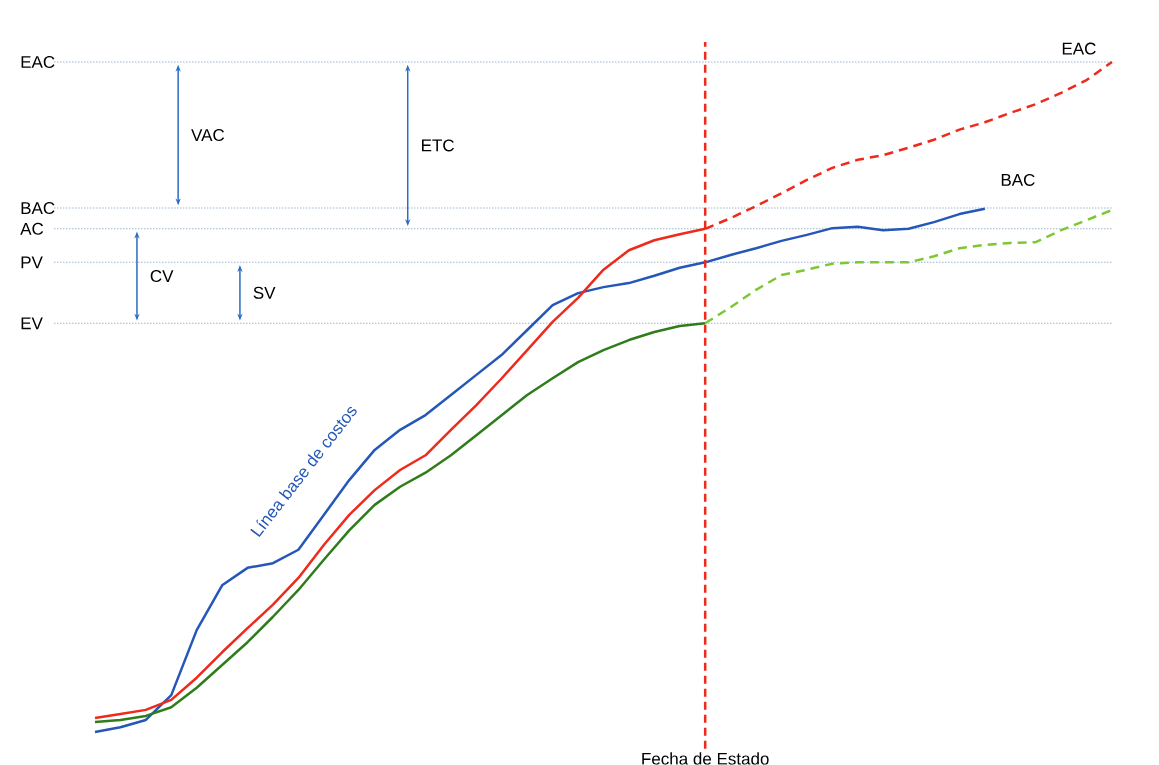 The image size is (1159, 765). Describe the element at coordinates (32, 323) in the screenshot. I see `ref-line-label: EV` at that location.